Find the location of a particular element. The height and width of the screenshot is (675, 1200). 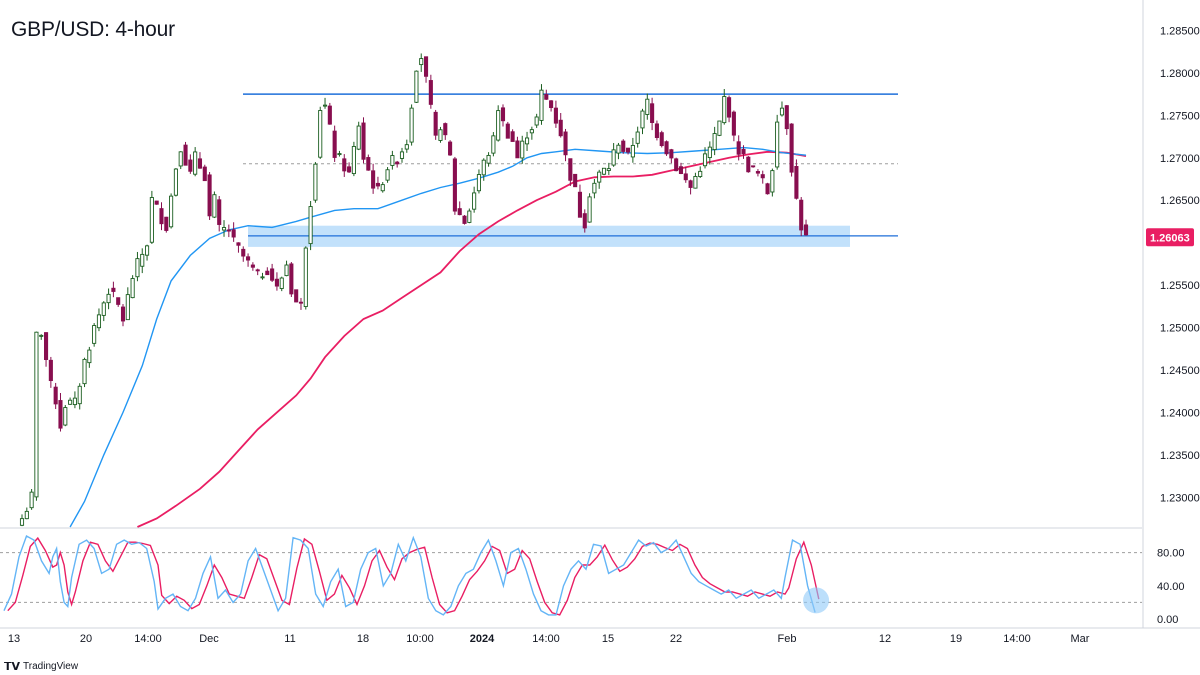

chart-title: GBP/USD: 4-hour is located at coordinates (93, 29).